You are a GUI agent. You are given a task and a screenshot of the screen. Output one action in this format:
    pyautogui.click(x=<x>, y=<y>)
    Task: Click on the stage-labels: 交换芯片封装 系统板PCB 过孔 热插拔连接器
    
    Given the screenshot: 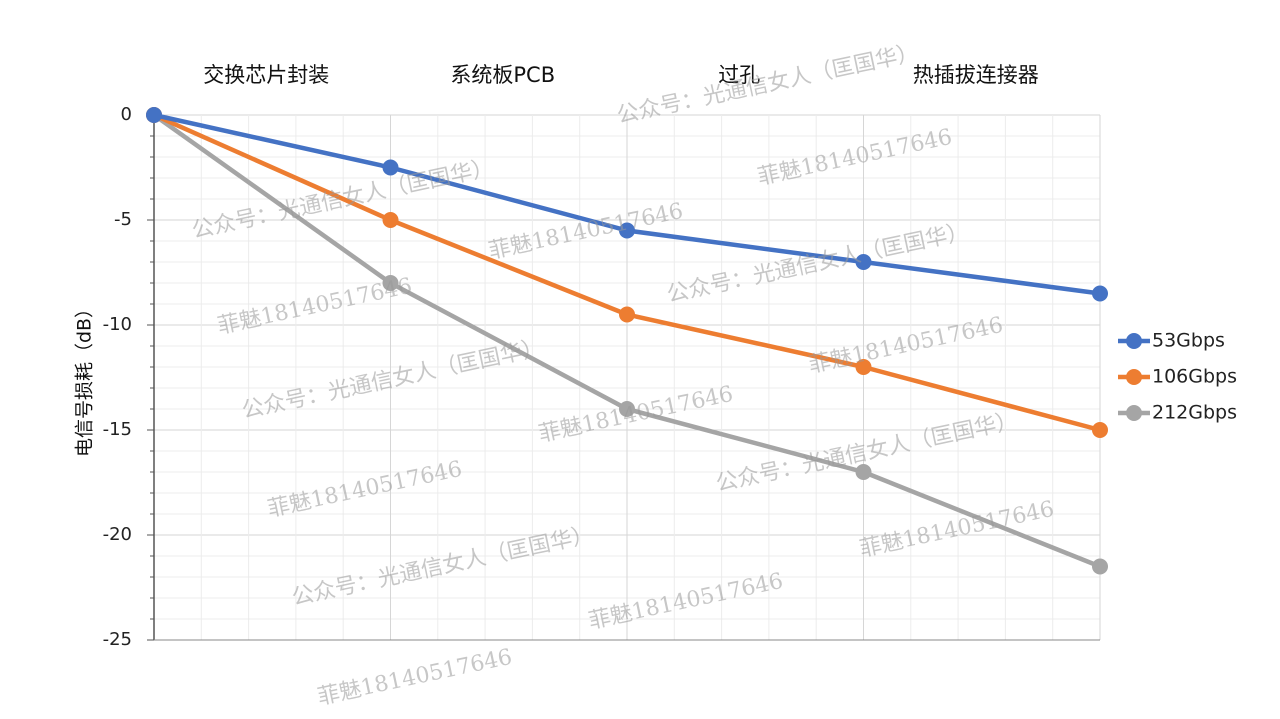 What is the action you would take?
    pyautogui.click(x=621, y=75)
    